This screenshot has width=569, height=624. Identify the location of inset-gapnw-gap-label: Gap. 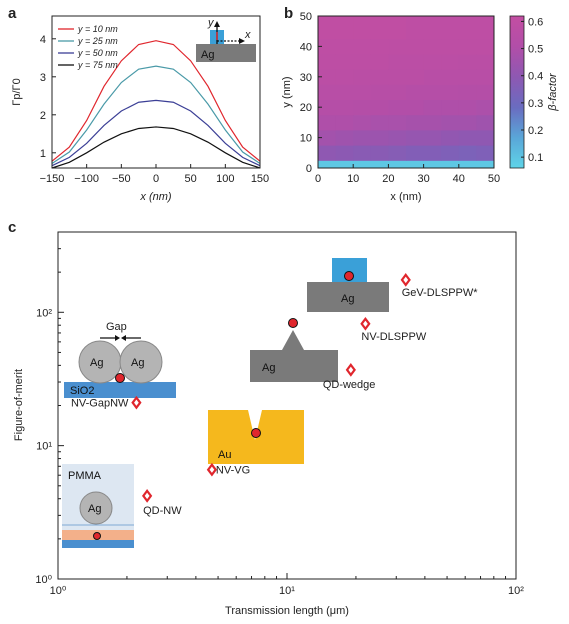
(116, 327).